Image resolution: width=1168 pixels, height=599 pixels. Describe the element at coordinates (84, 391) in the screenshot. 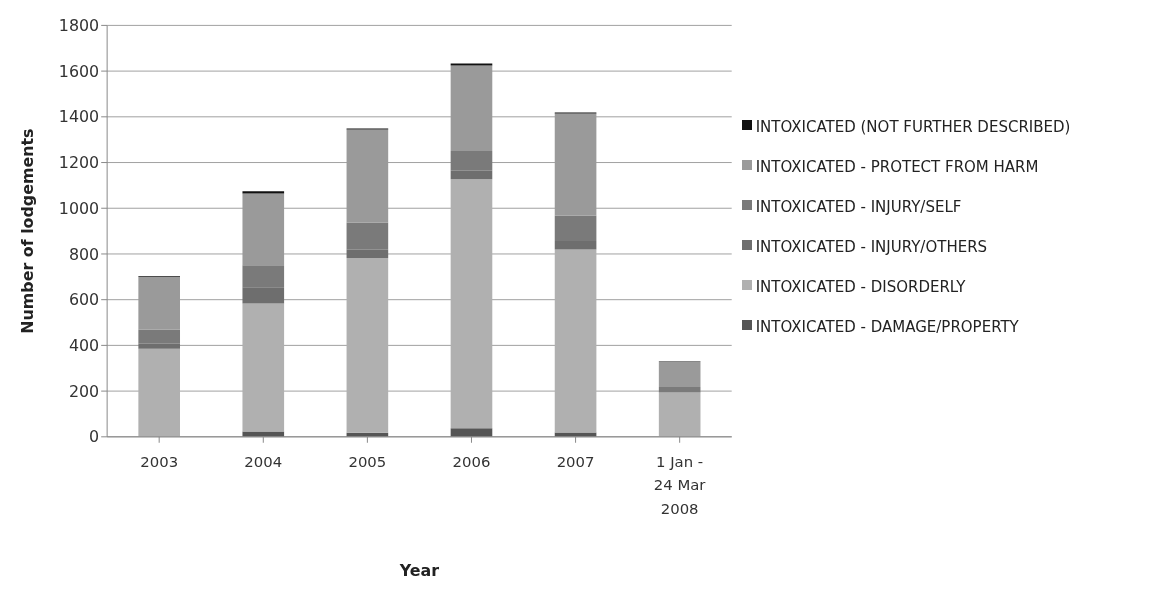

I see `y-tick-label: 200` at that location.